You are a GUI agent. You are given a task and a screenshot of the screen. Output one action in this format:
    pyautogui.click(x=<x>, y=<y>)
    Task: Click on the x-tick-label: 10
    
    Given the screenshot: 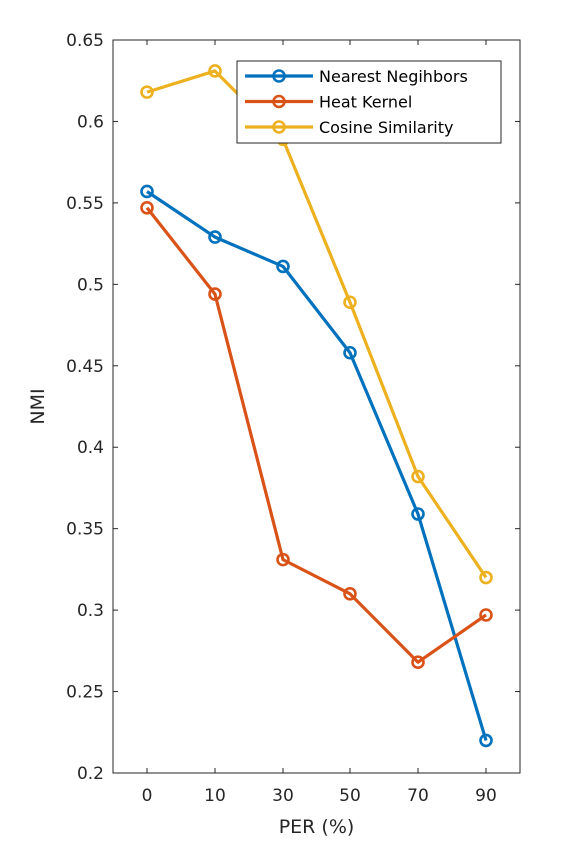 What is the action you would take?
    pyautogui.click(x=215, y=796)
    